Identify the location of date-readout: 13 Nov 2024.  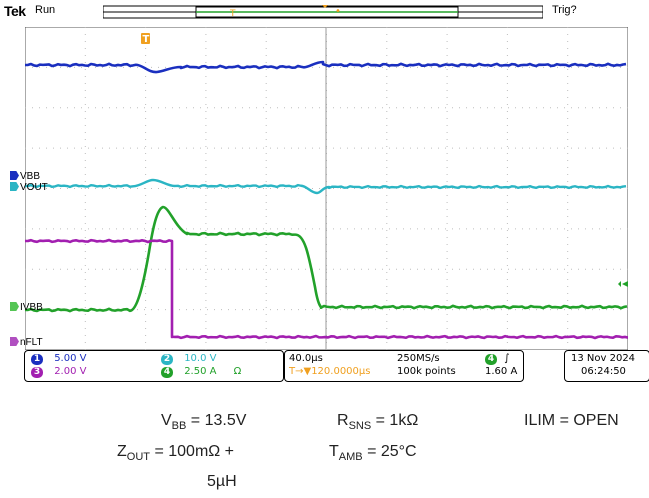
(603, 358).